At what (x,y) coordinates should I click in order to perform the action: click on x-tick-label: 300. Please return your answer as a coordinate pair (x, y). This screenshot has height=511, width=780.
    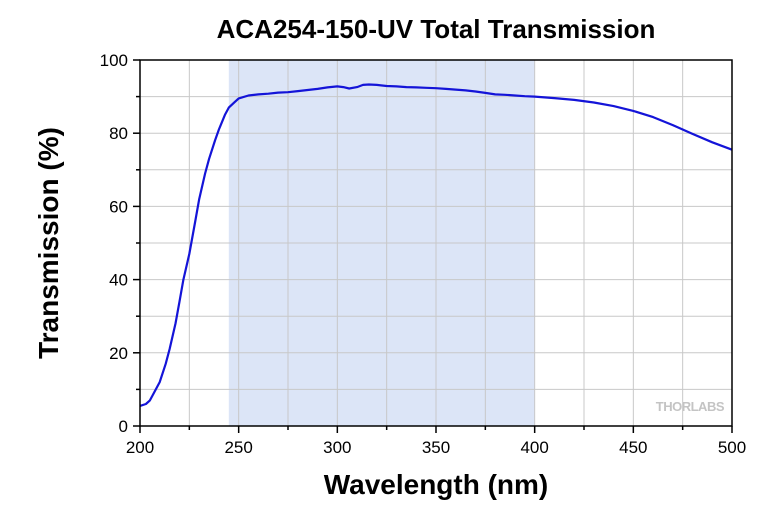
    Looking at the image, I should click on (337, 447).